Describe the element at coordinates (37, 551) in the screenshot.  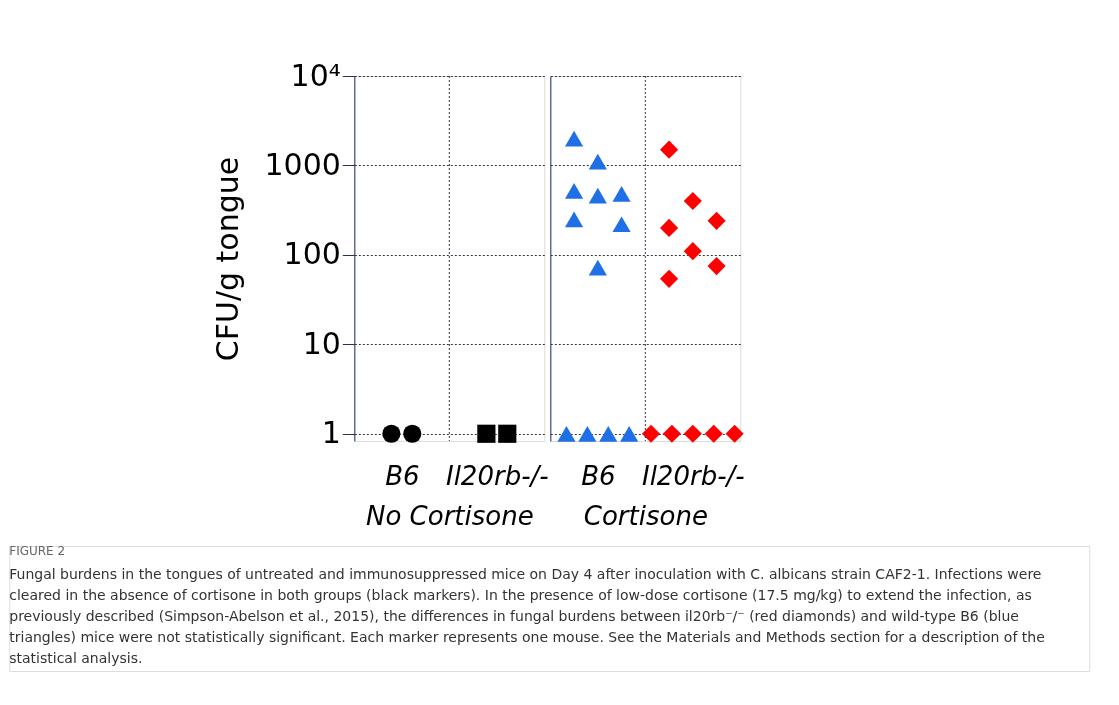
I see `text: FIGURE 2` at that location.